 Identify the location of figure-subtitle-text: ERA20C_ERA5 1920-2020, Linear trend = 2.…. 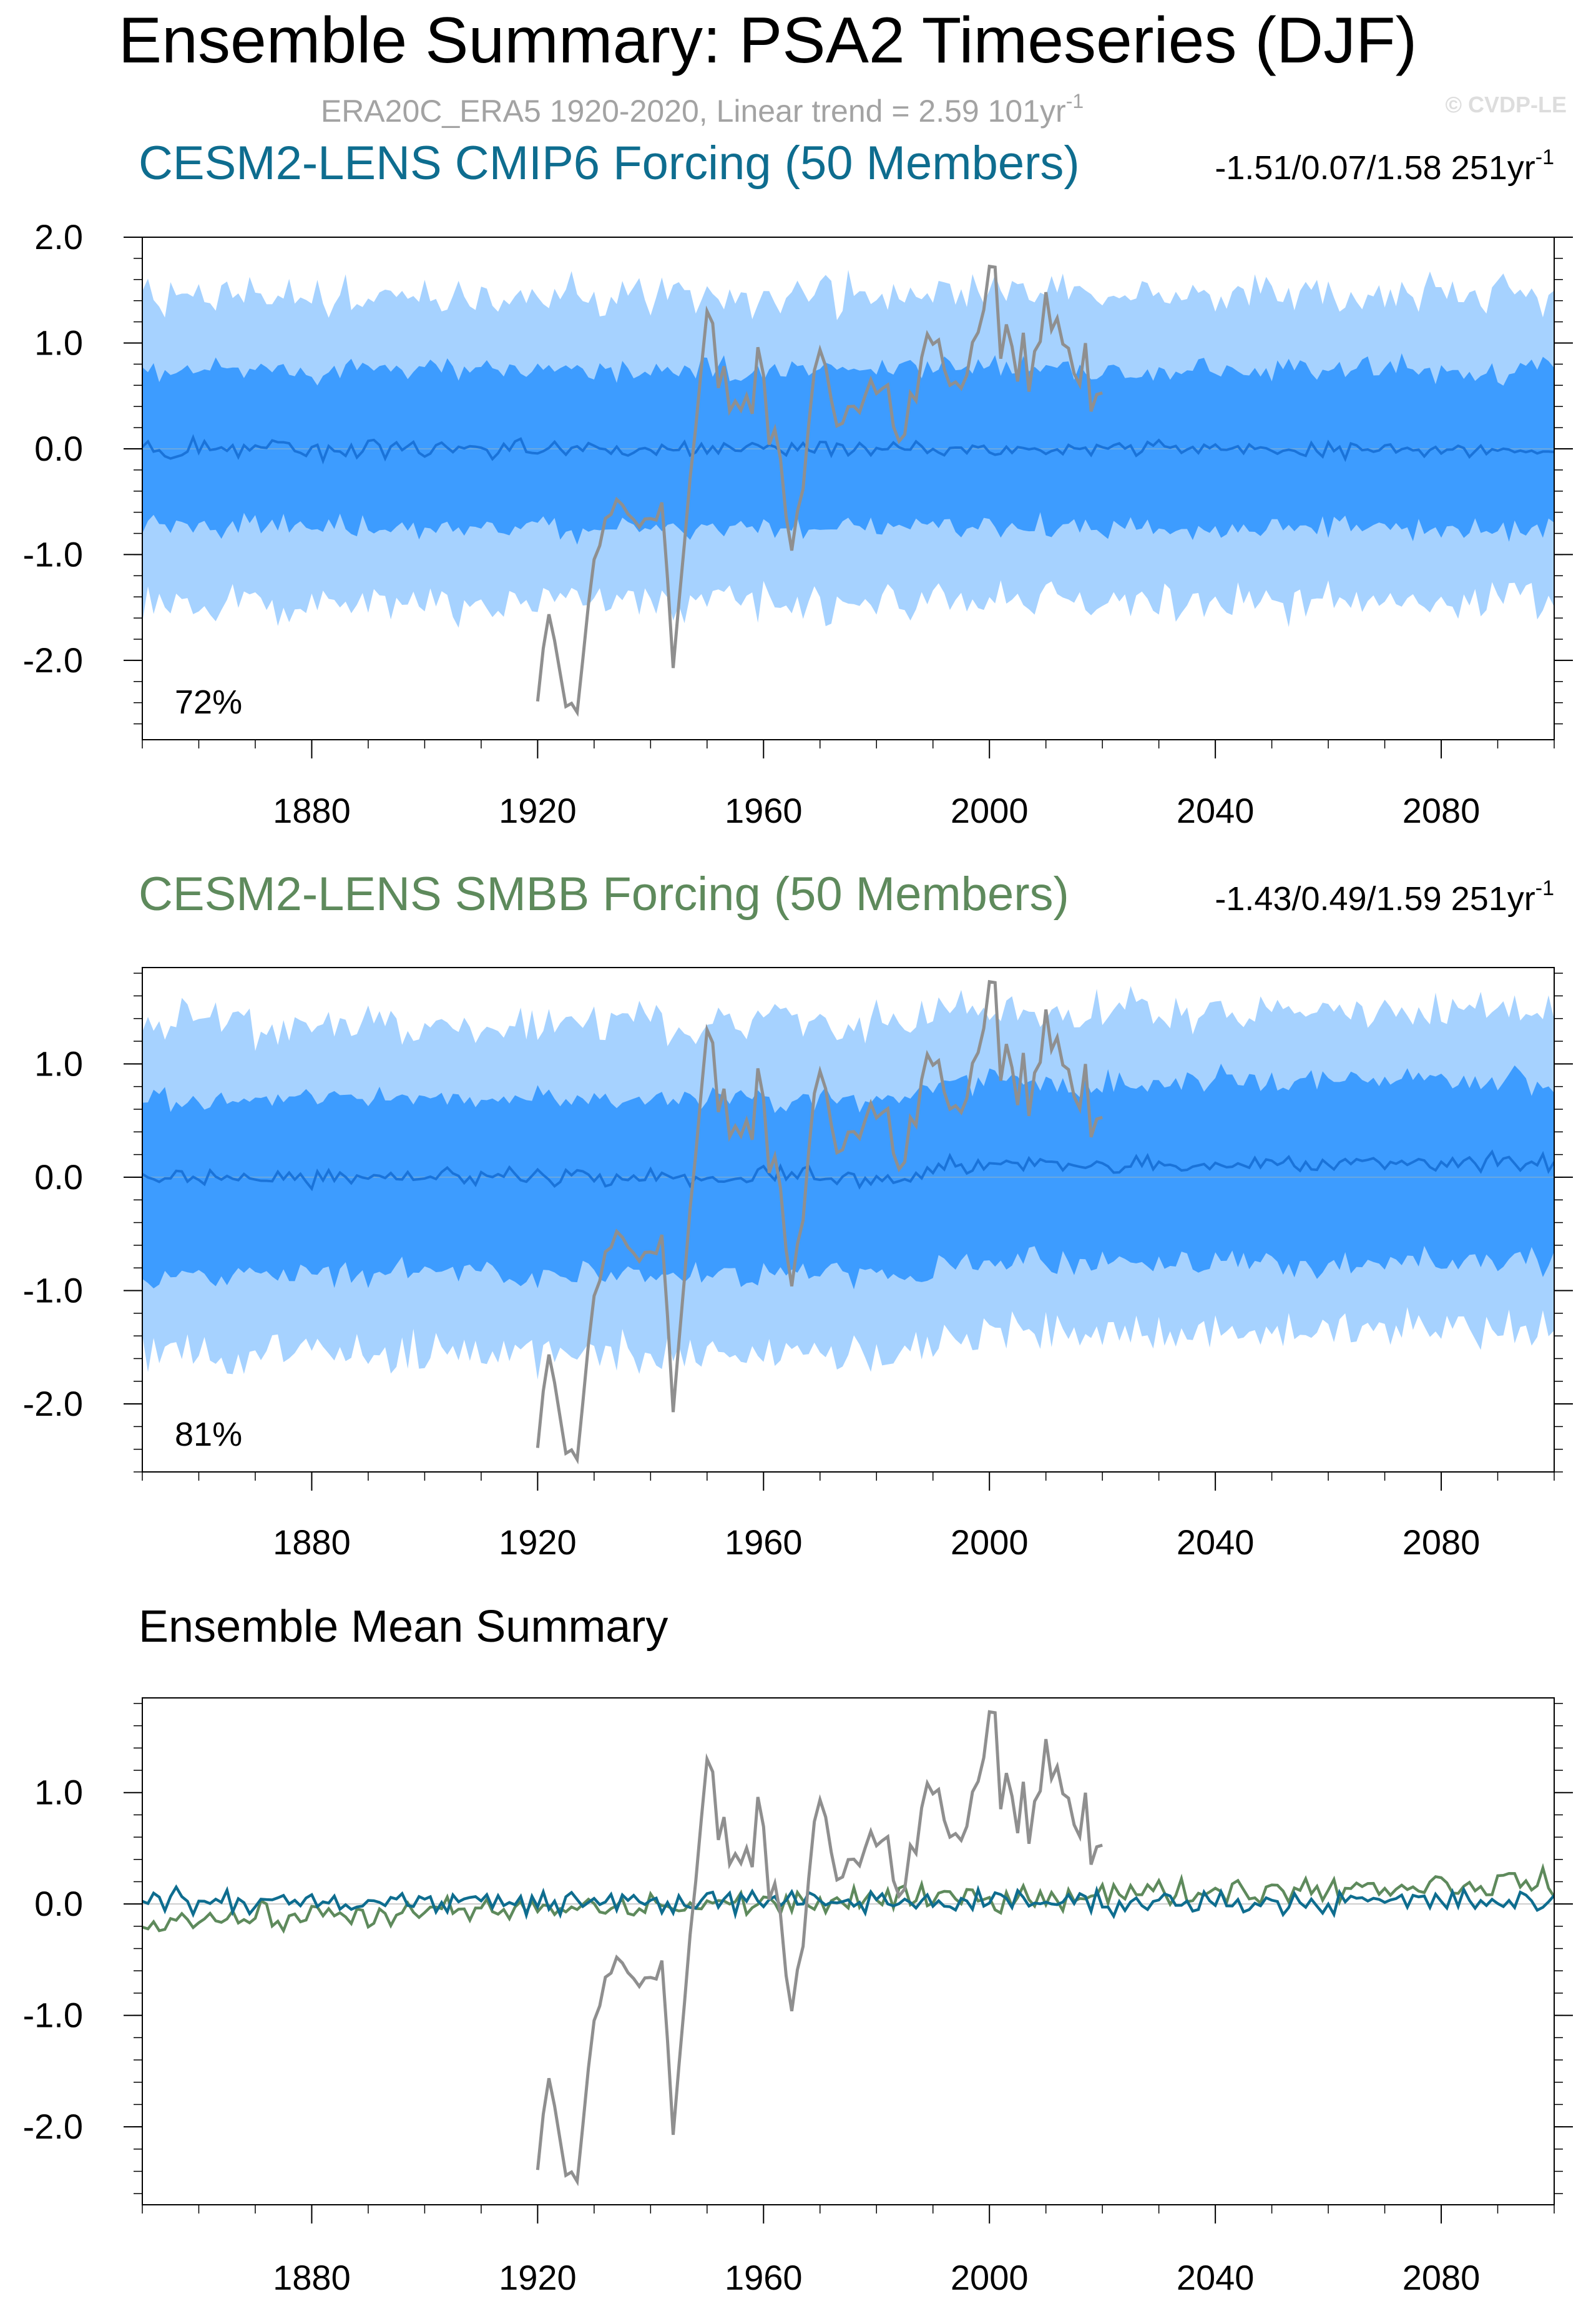
(693, 111).